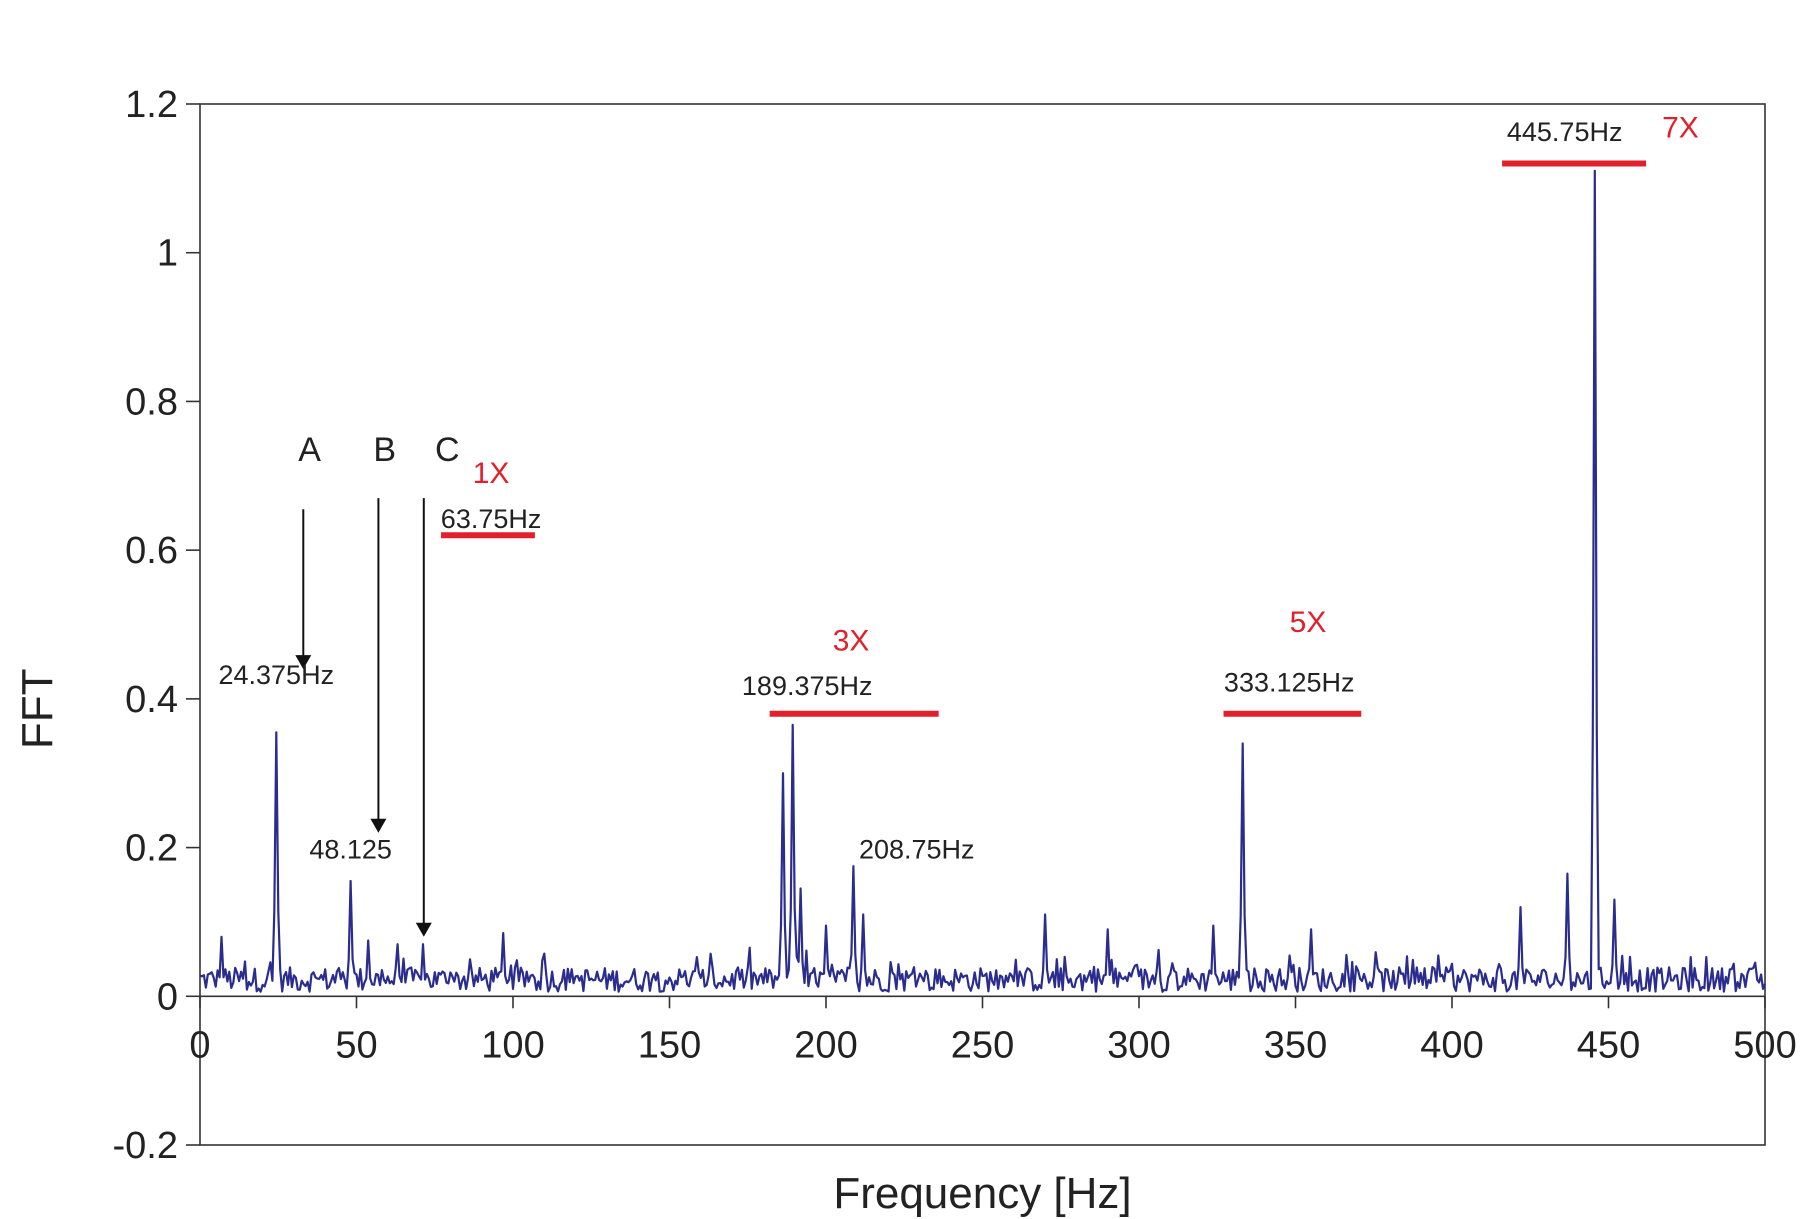  What do you see at coordinates (276, 675) in the screenshot?
I see `peak-frequency-label: 24.375Hz` at bounding box center [276, 675].